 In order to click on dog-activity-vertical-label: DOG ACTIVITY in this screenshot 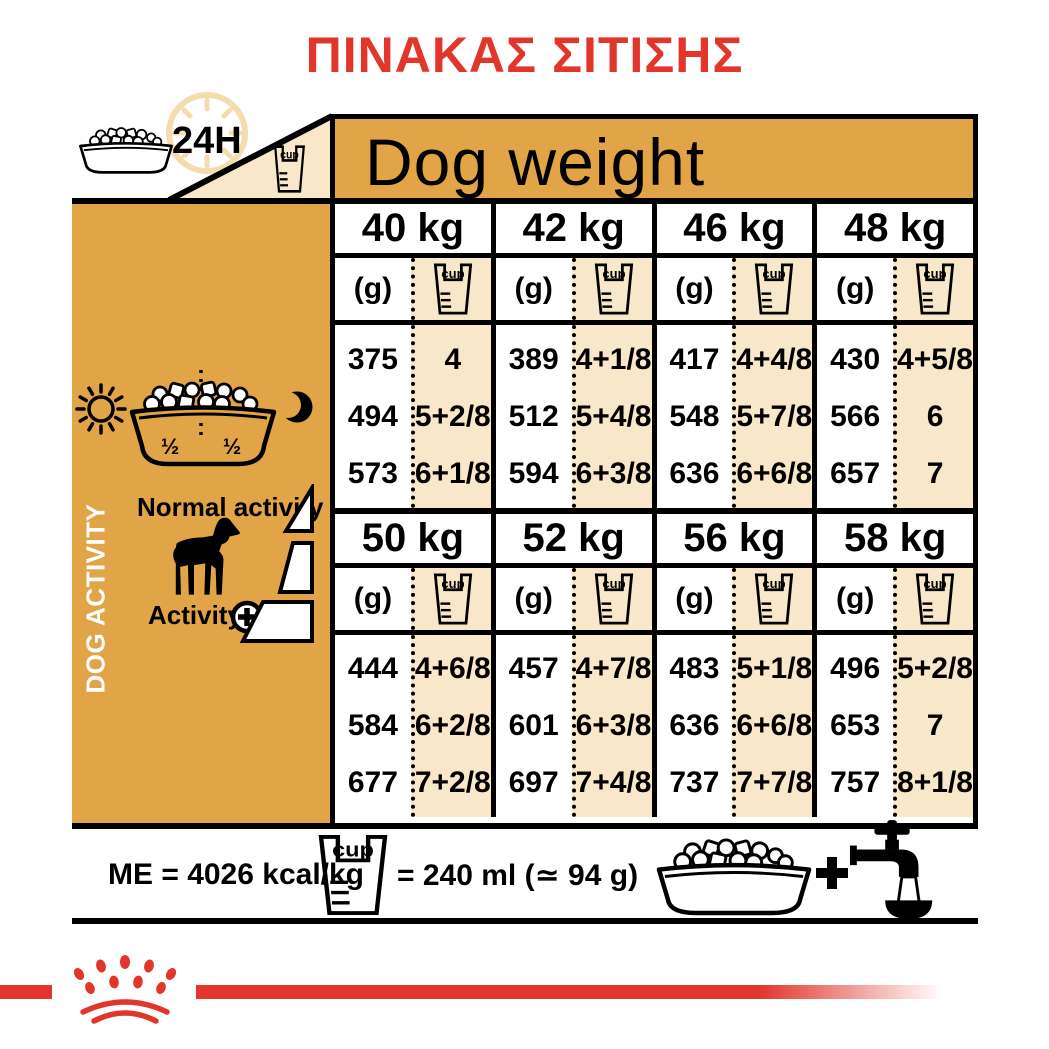, I will do `click(95, 598)`.